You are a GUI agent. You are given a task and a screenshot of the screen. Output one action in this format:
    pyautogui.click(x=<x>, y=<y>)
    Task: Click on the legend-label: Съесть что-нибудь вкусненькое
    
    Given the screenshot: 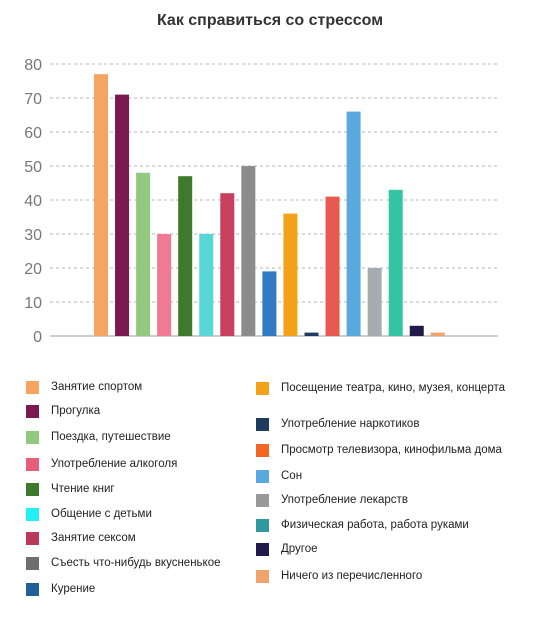 What is the action you would take?
    pyautogui.click(x=136, y=563)
    